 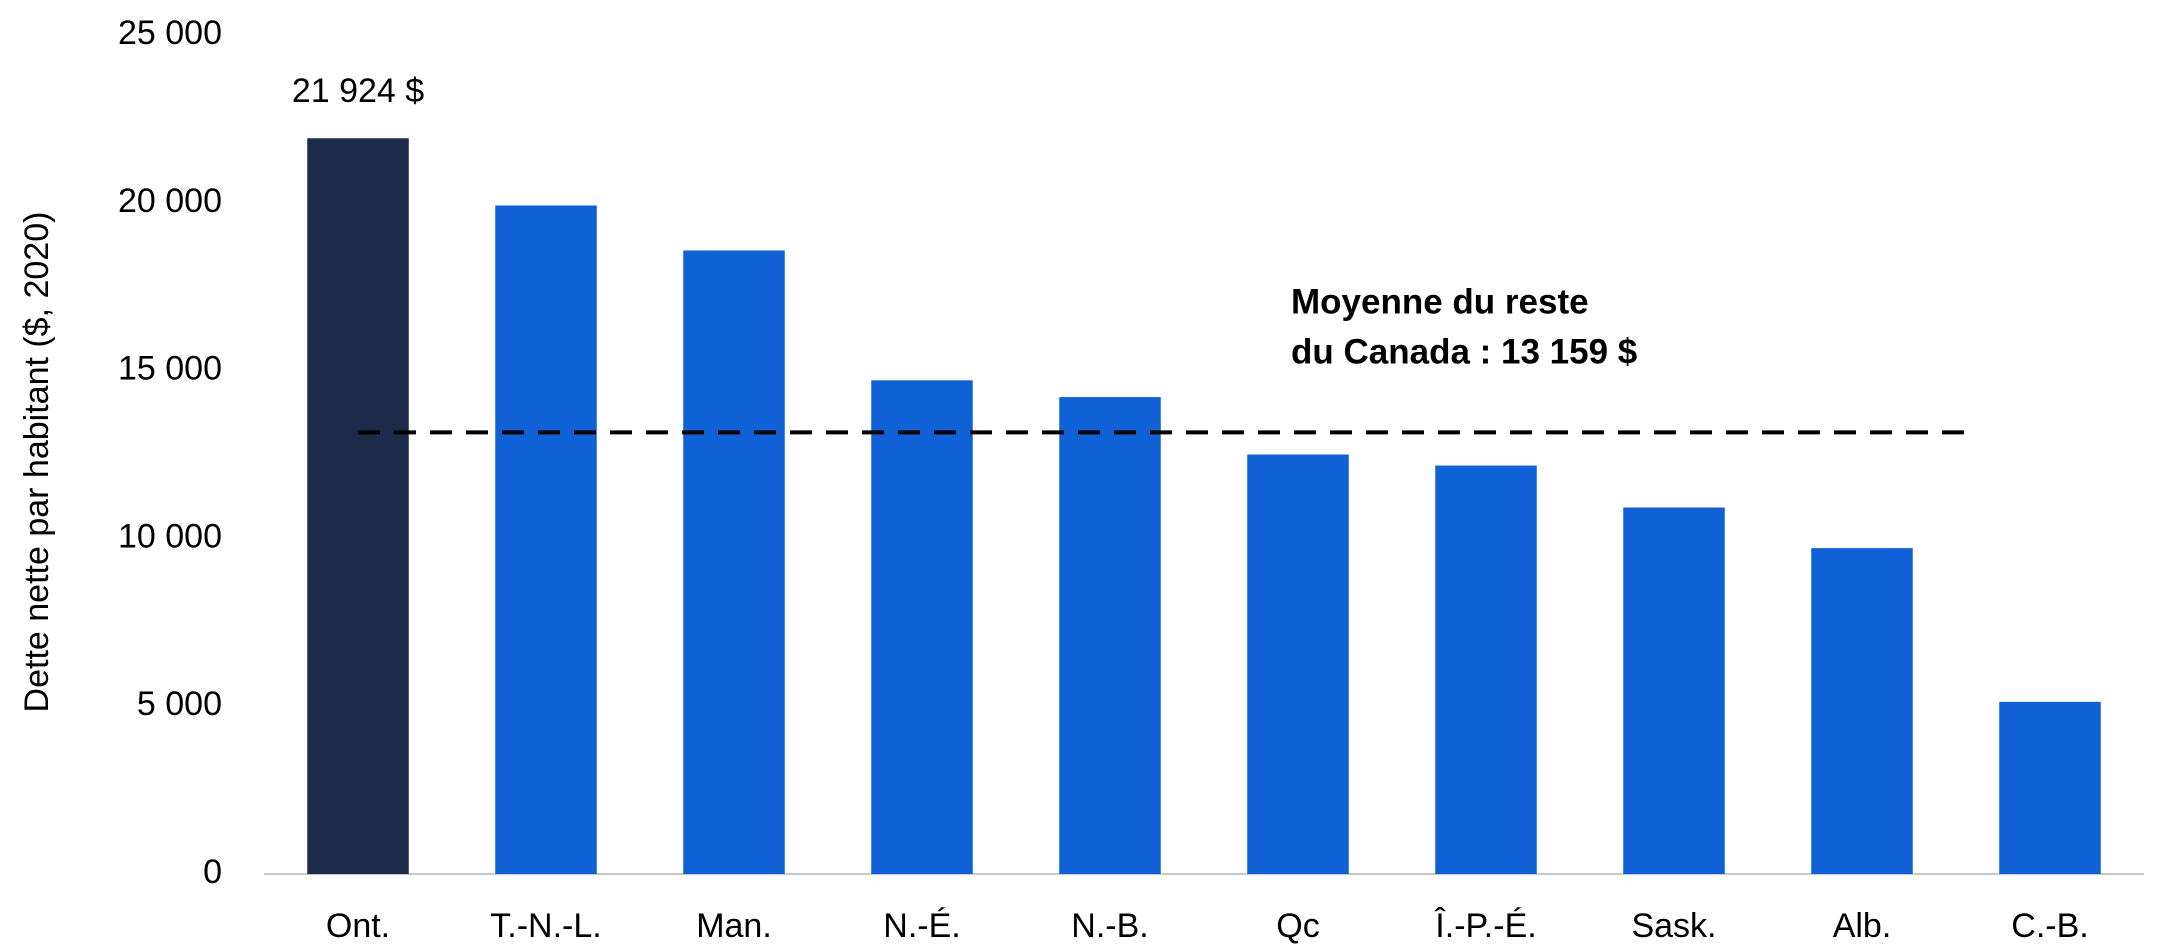 What do you see at coordinates (1673, 926) in the screenshot?
I see `x-tick-label: Sask.` at bounding box center [1673, 926].